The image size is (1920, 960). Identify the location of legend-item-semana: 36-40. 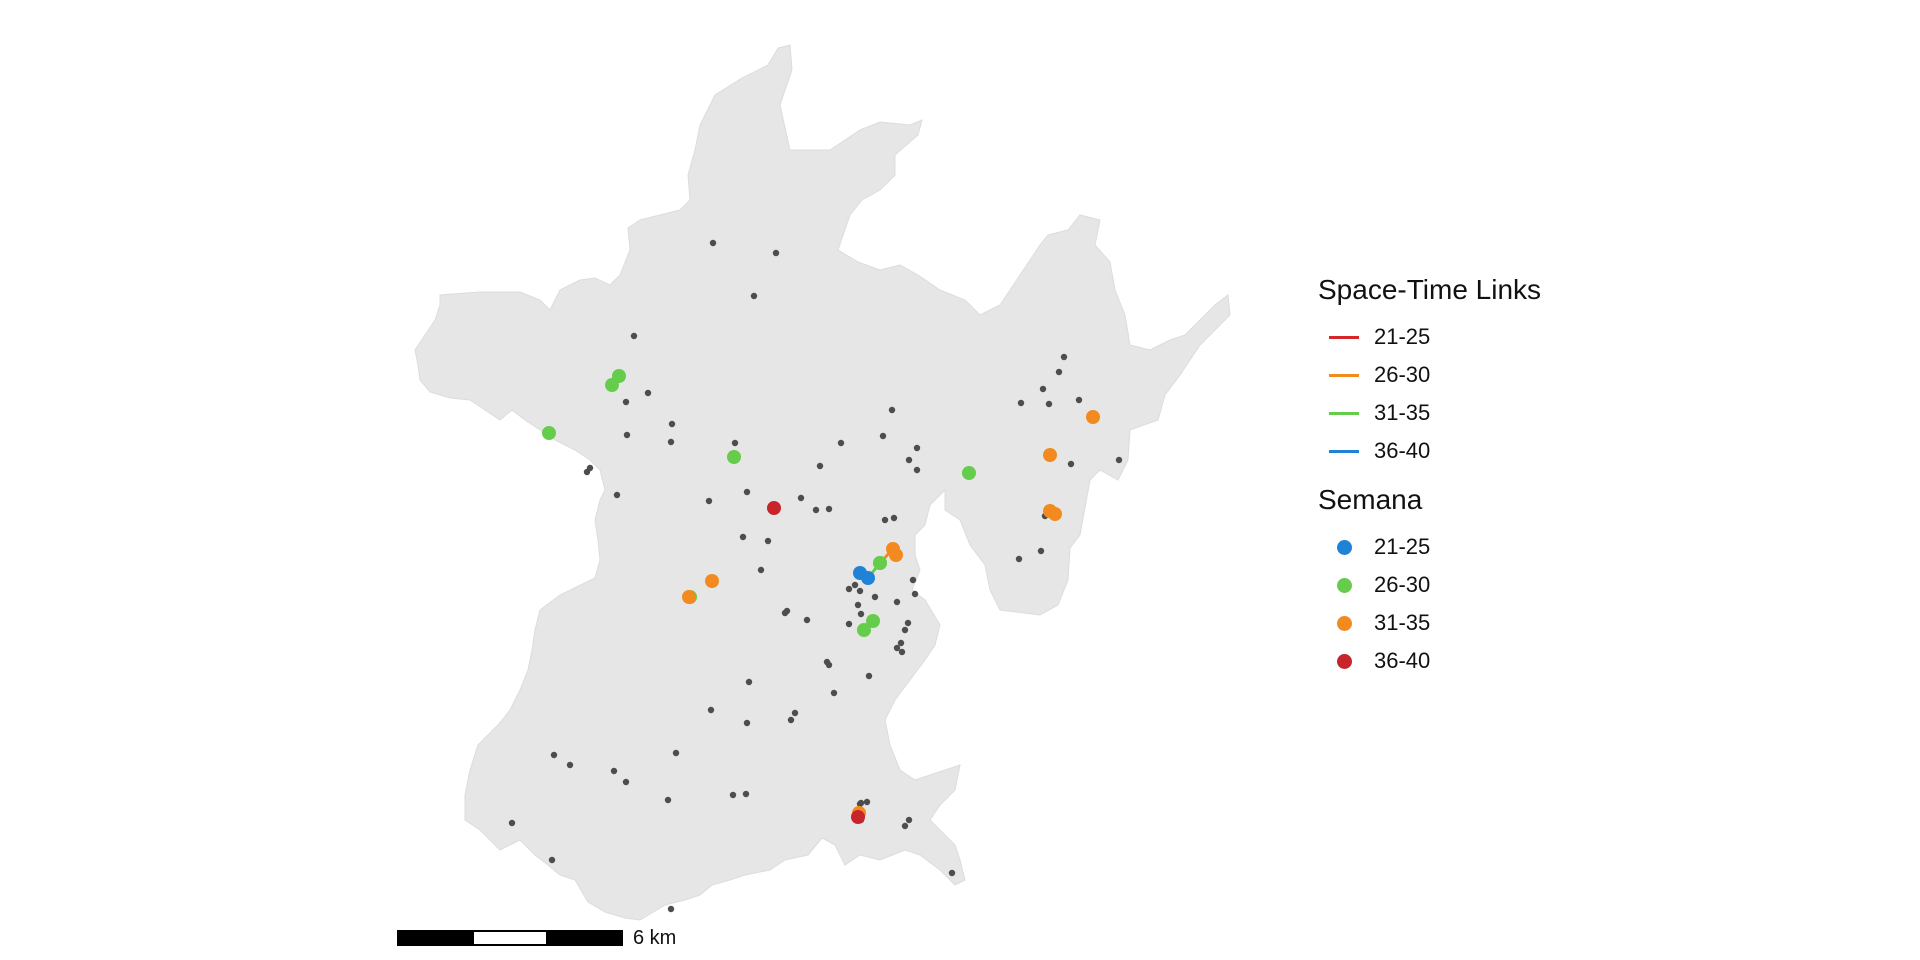
(1468, 661).